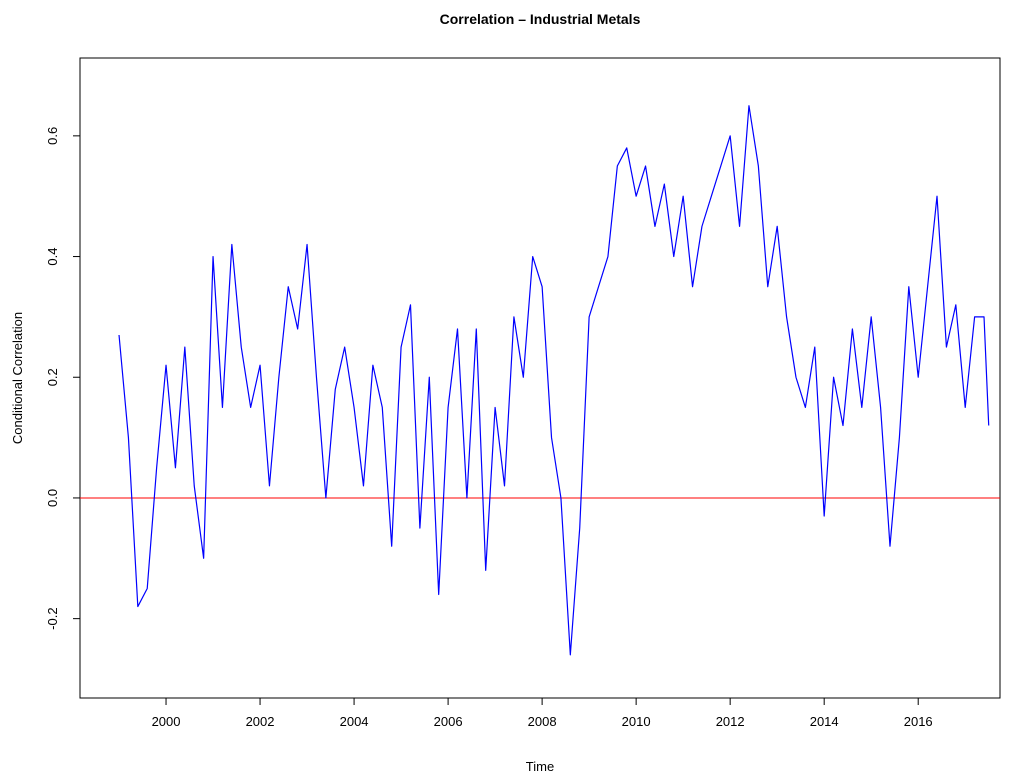  What do you see at coordinates (52, 377) in the screenshot?
I see `y-tick-label: 0.2` at bounding box center [52, 377].